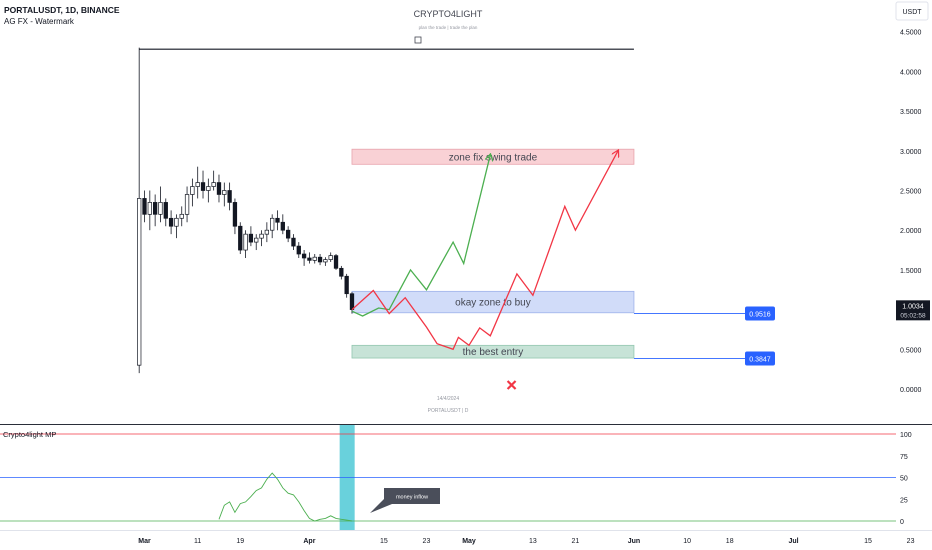  Describe the element at coordinates (144, 541) in the screenshot. I see `time-tick-label: Mar` at that location.